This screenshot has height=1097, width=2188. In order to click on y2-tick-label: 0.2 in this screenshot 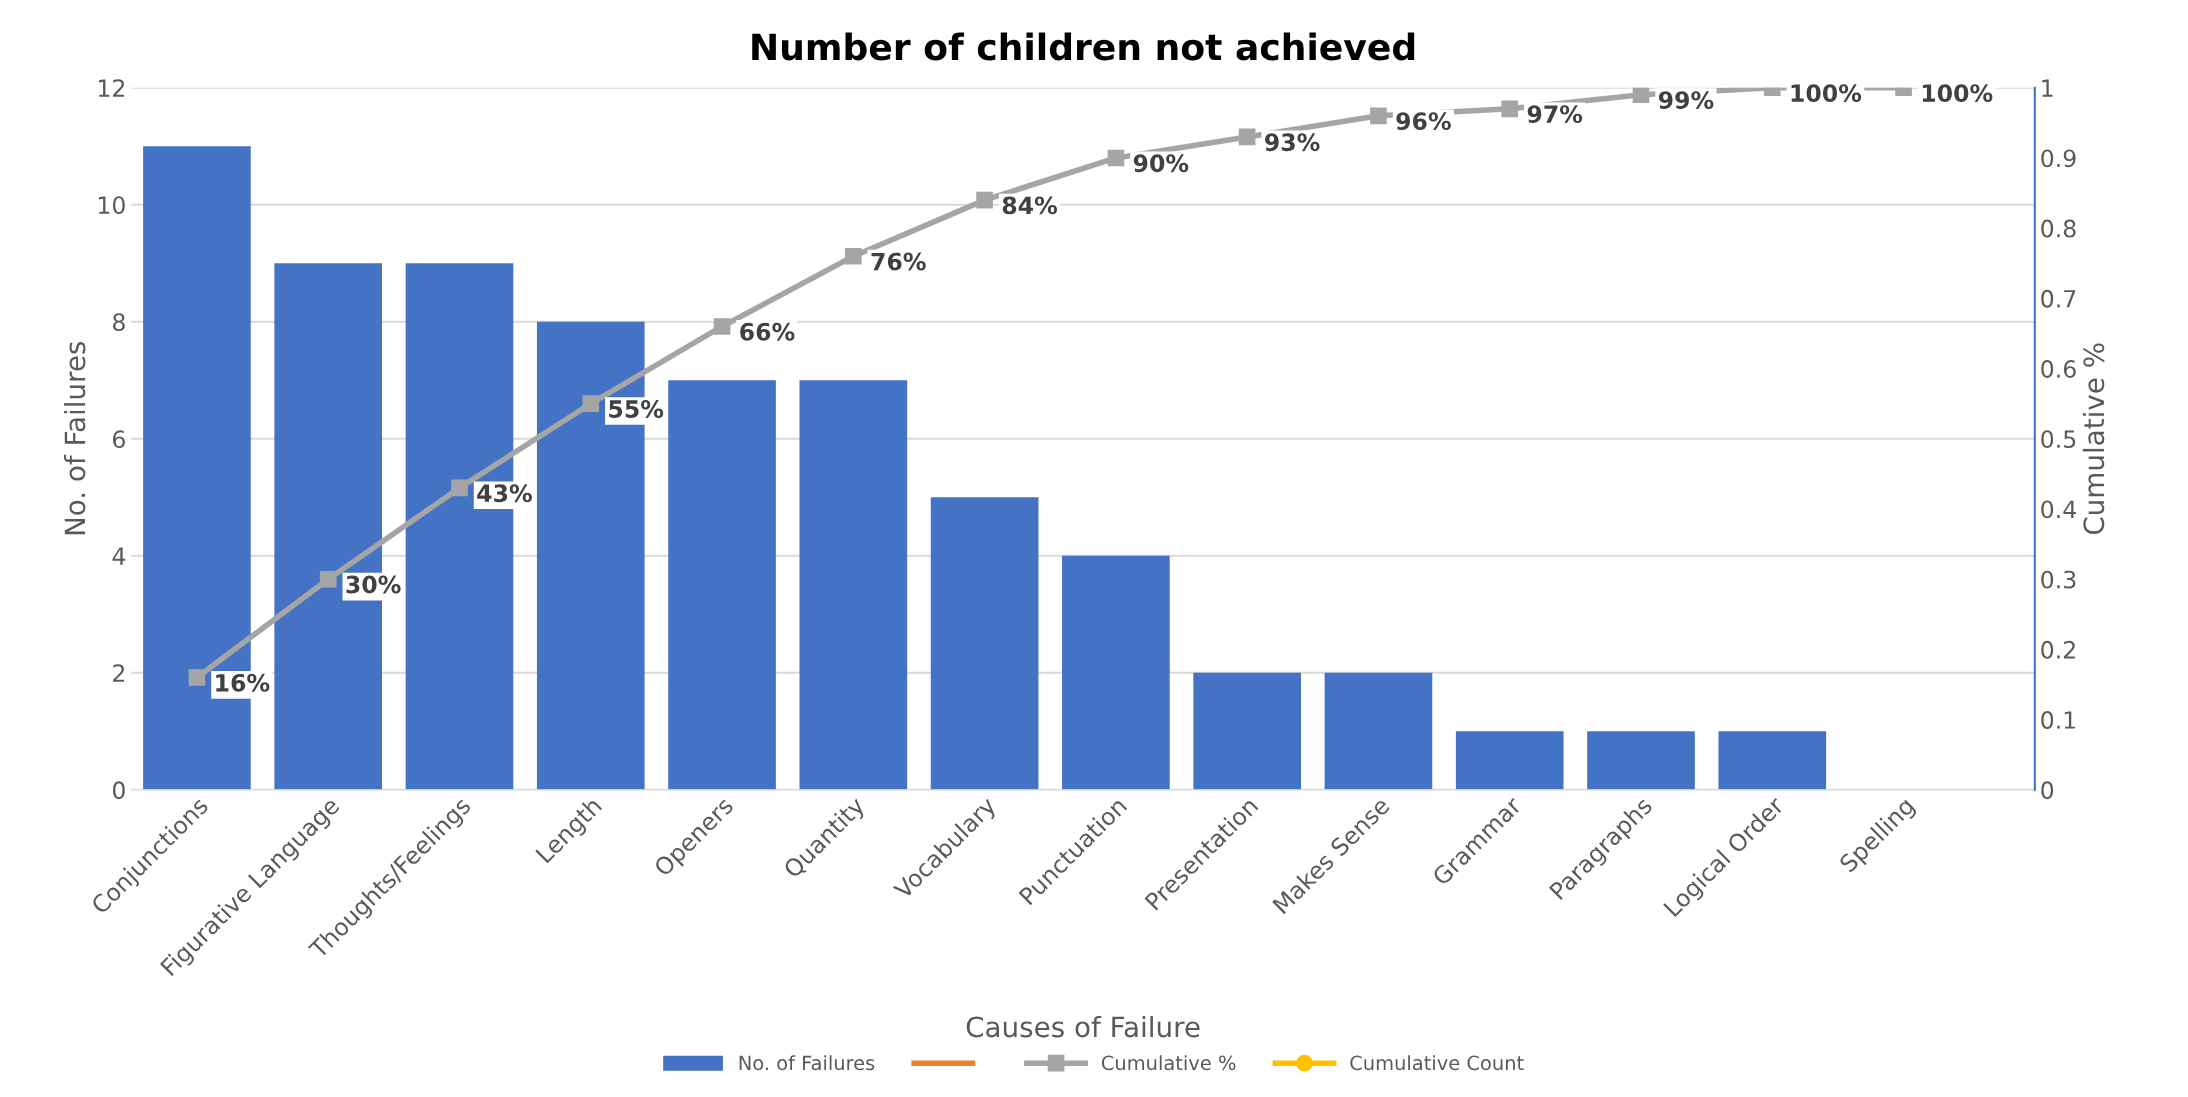, I will do `click(2058, 649)`.